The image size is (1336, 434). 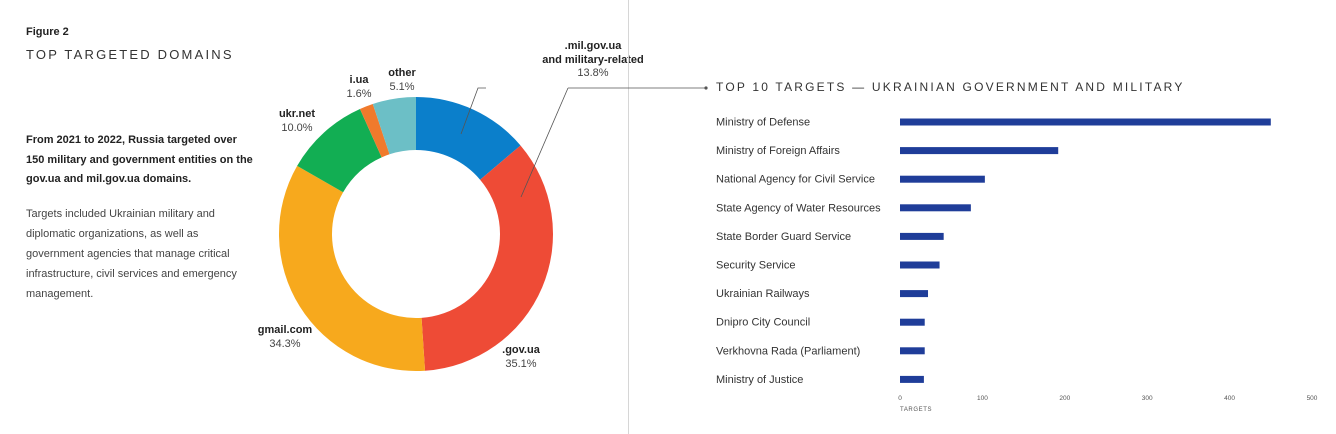 I want to click on connector-dot, so click(x=706, y=88).